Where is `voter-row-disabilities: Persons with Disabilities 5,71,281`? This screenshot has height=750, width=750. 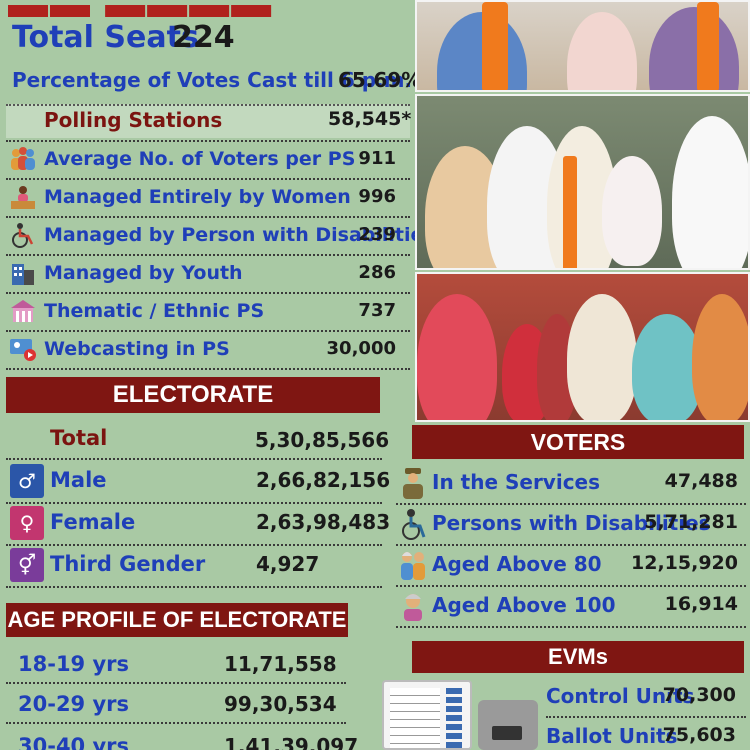
voter-row-disabilities: Persons with Disabilities 5,71,281 is located at coordinates (571, 525).